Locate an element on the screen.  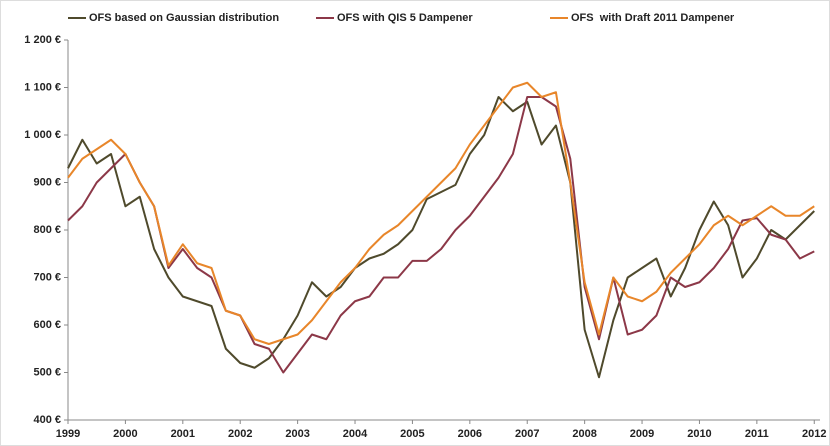
x-tick-label: 2008 is located at coordinates (584, 434).